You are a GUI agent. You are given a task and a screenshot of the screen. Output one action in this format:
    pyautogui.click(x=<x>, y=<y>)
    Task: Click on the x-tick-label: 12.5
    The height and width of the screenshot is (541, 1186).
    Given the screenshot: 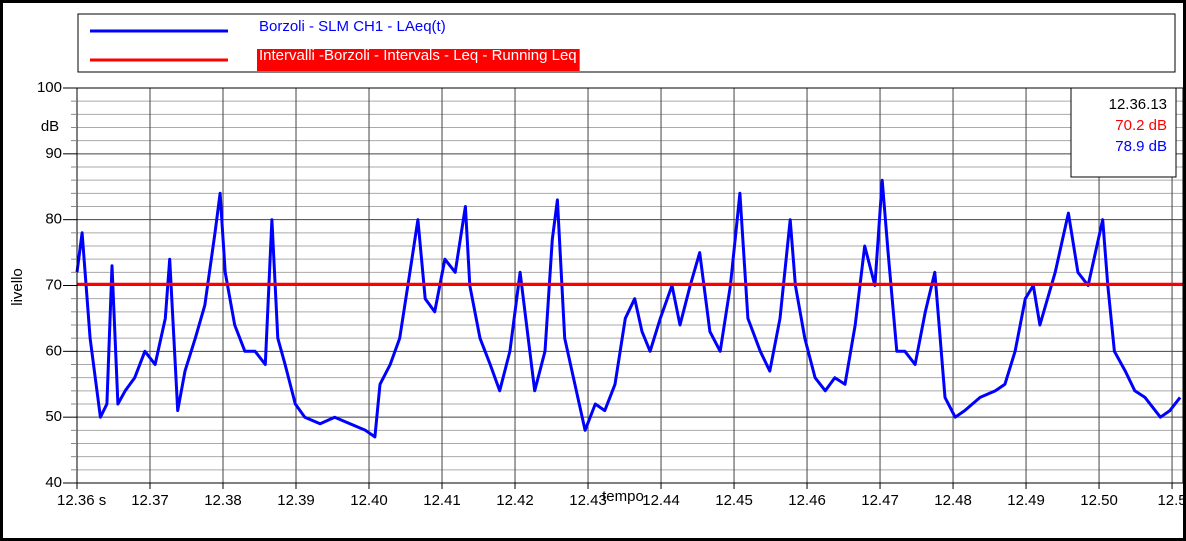 What is the action you would take?
    pyautogui.click(x=1171, y=500)
    